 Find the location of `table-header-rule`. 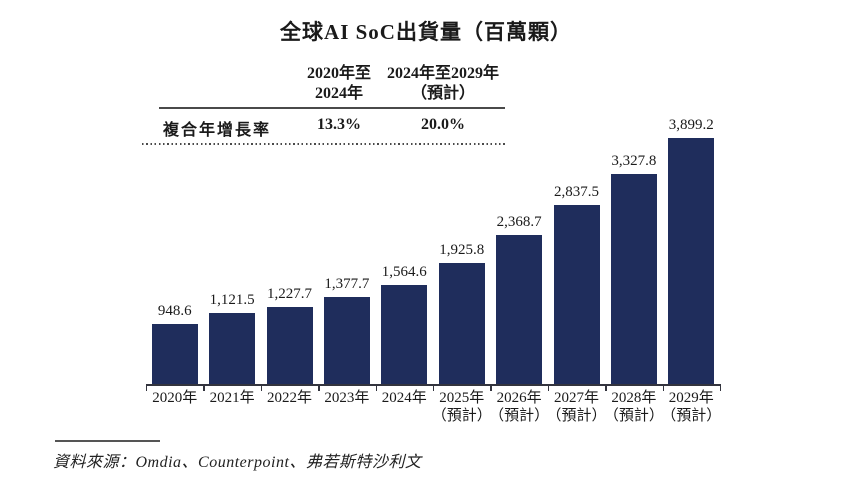

table-header-rule is located at coordinates (332, 108).